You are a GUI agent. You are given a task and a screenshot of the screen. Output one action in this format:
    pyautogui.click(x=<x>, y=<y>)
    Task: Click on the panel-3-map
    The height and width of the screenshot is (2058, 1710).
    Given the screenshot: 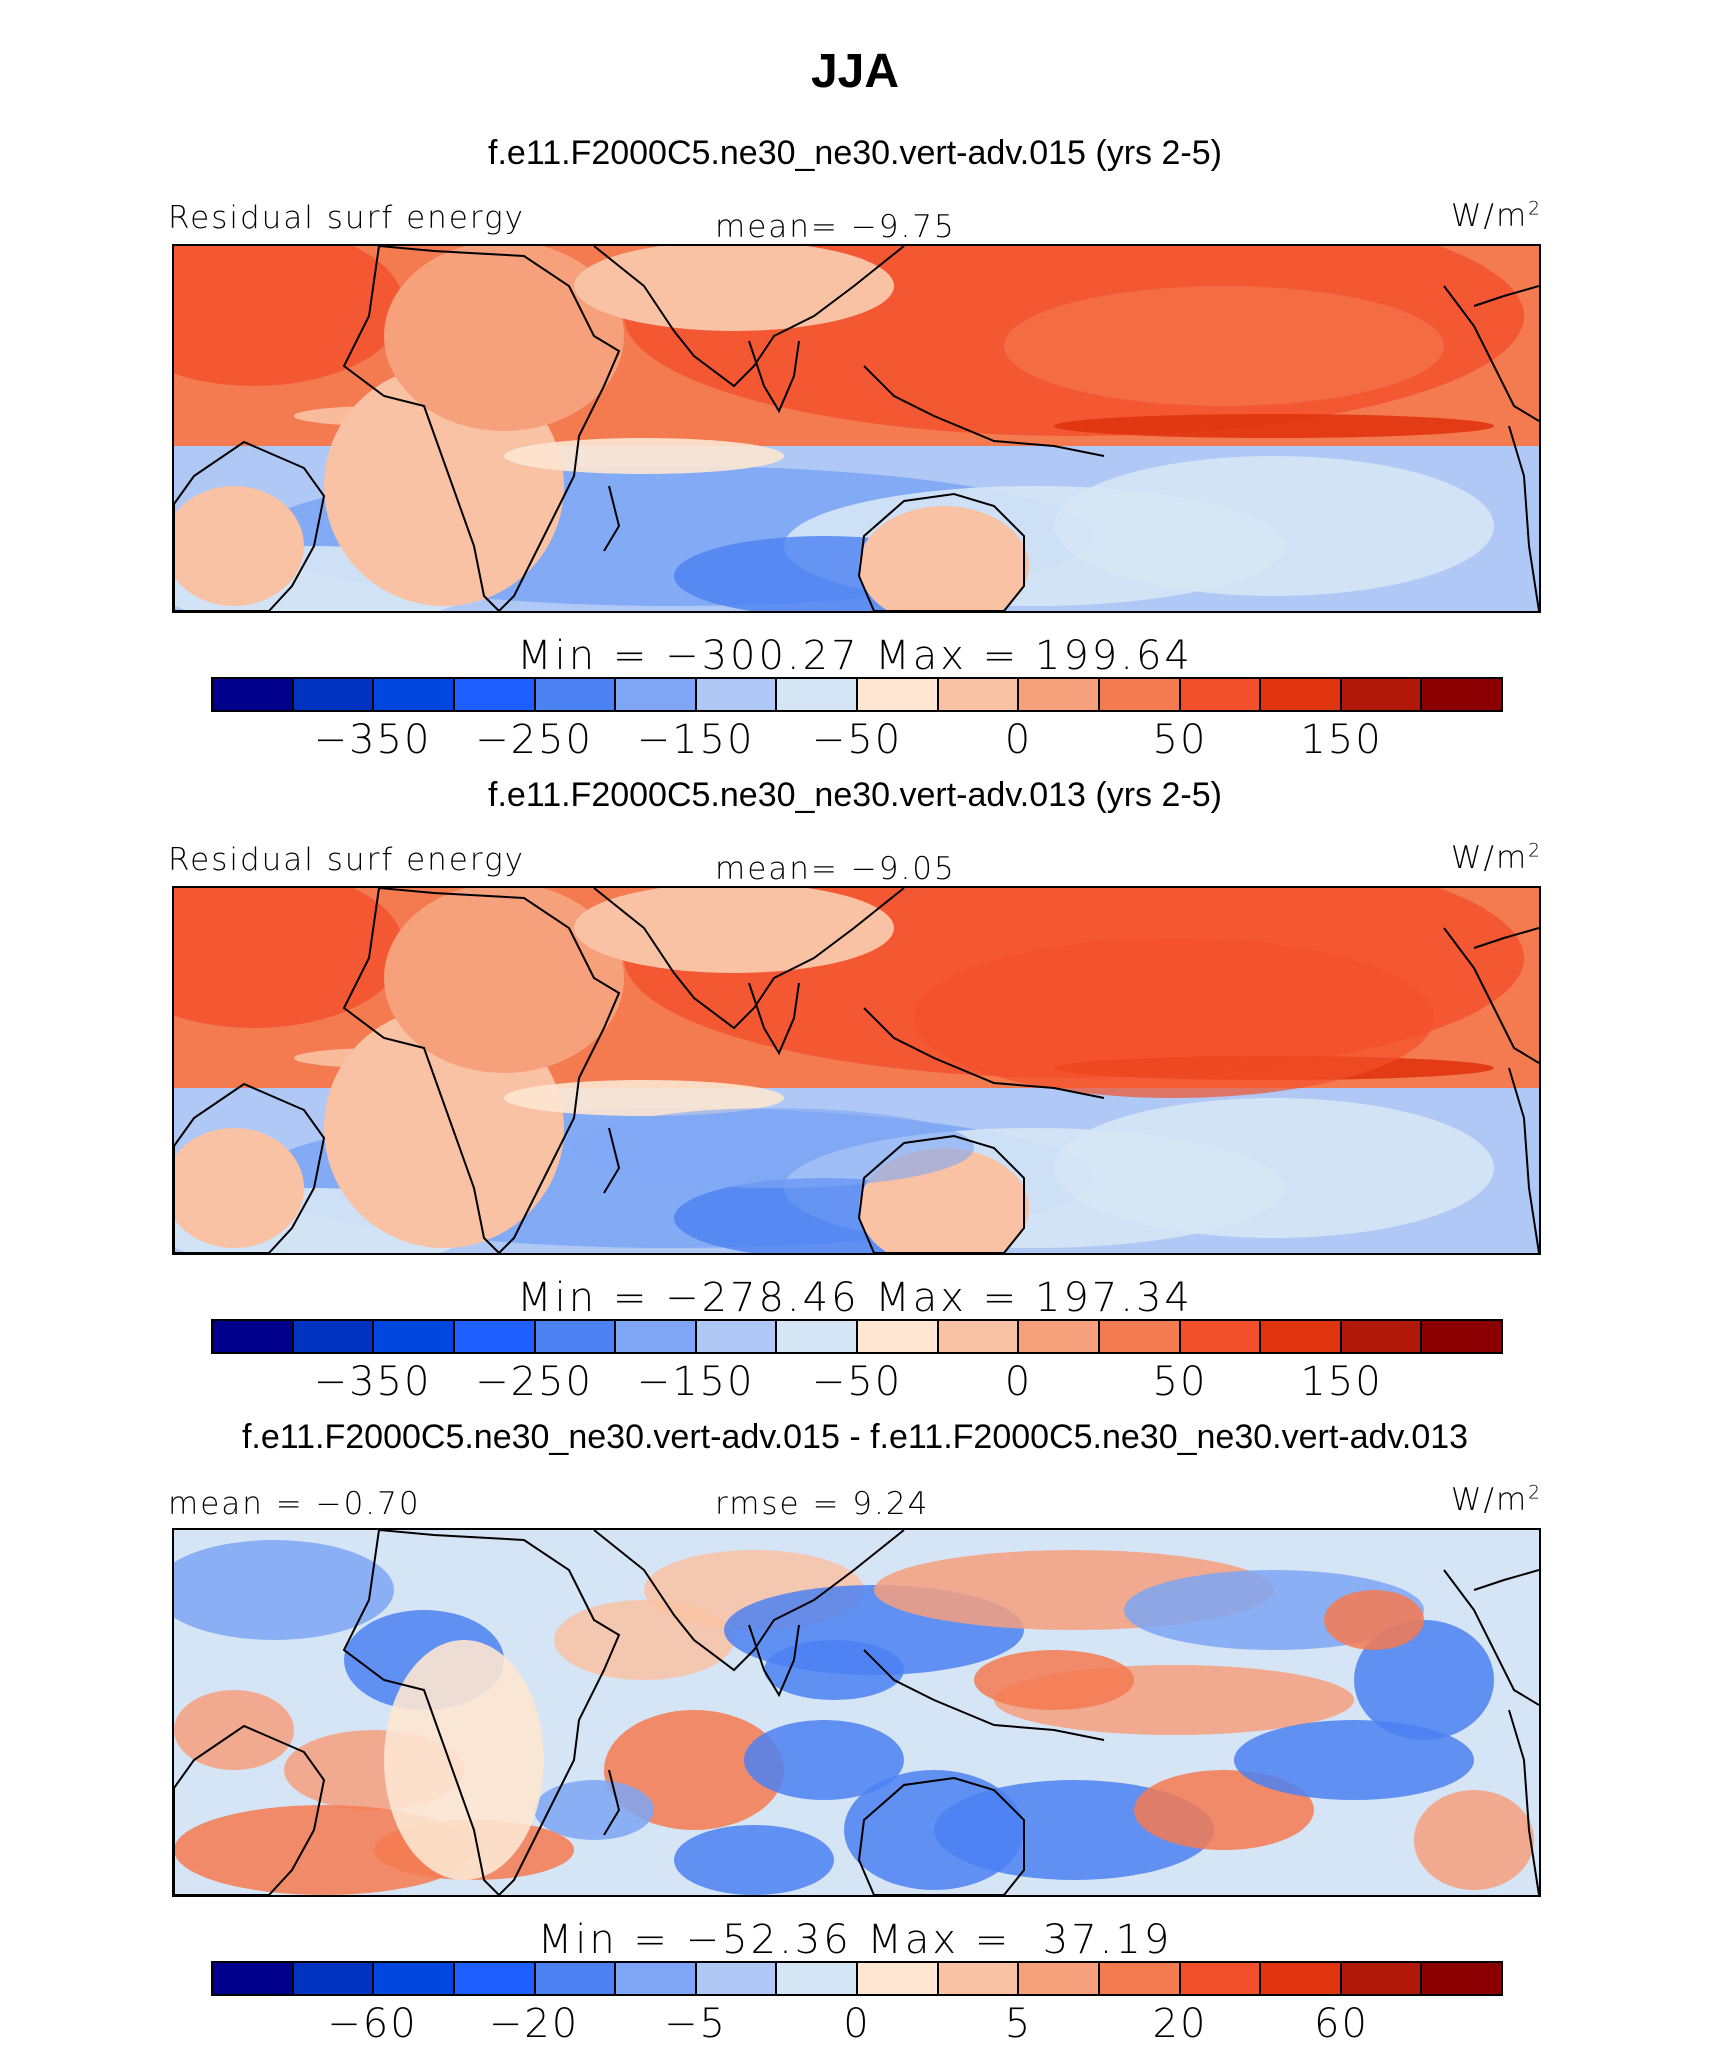 What is the action you would take?
    pyautogui.click(x=856, y=1712)
    